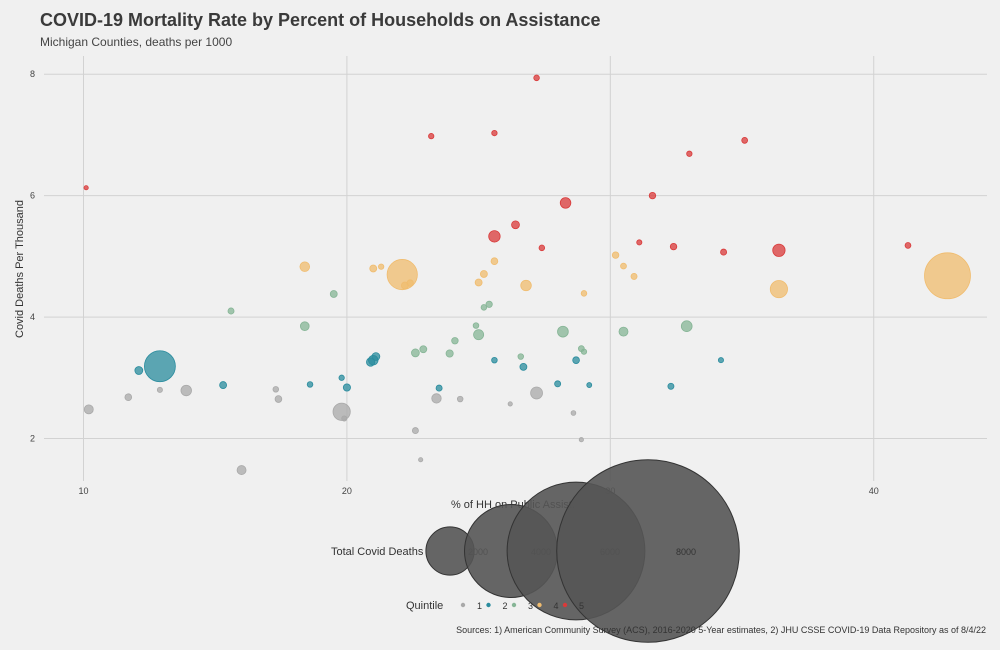 The image size is (1000, 650). I want to click on y-tick-label: 2, so click(32, 439).